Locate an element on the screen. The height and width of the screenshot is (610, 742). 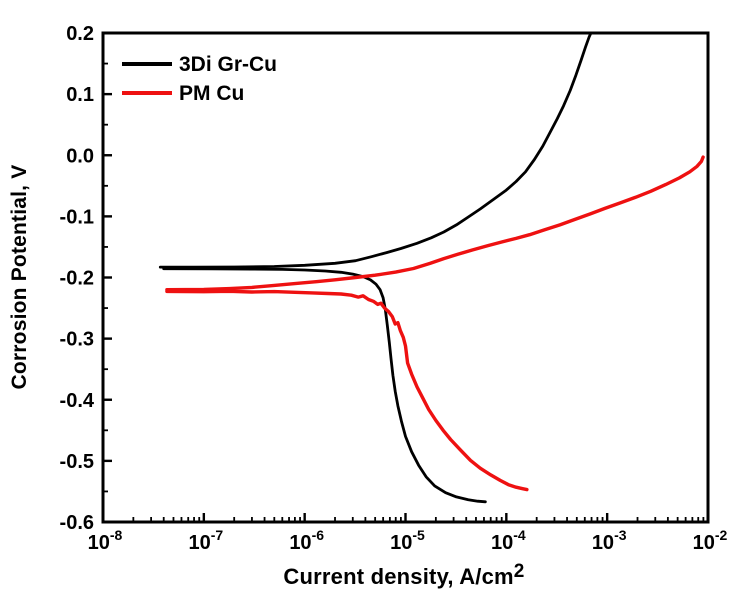
y-tick-label: -0.3 is located at coordinates (77, 340).